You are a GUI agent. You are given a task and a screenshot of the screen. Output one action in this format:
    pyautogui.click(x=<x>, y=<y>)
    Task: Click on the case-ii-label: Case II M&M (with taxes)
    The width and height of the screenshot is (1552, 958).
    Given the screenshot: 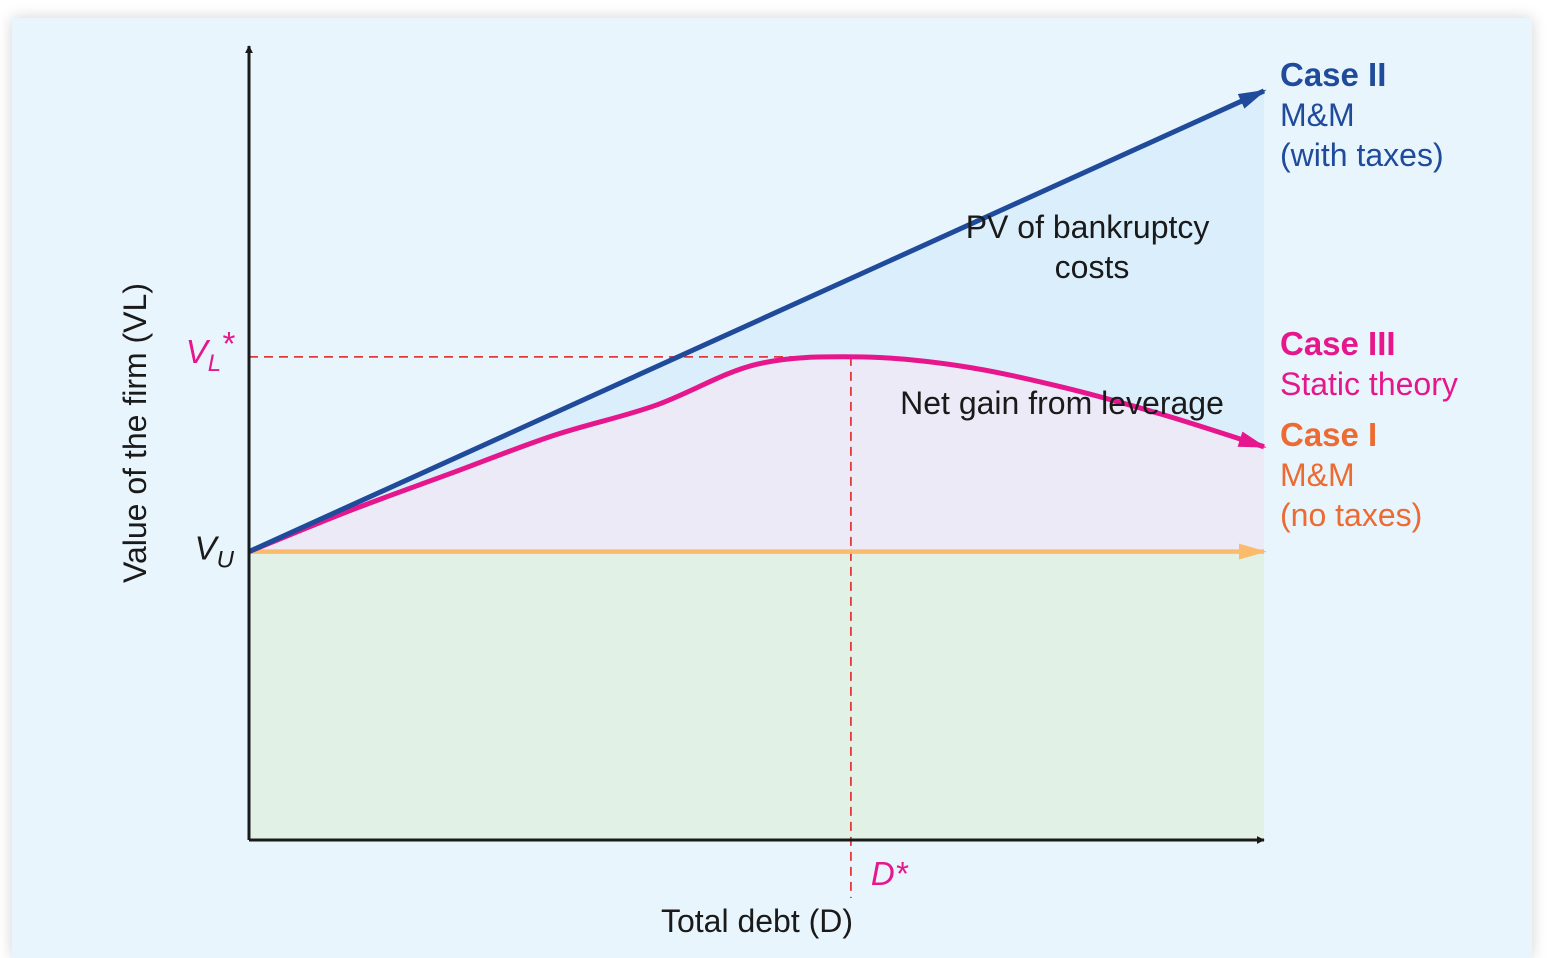 What is the action you would take?
    pyautogui.click(x=1362, y=114)
    